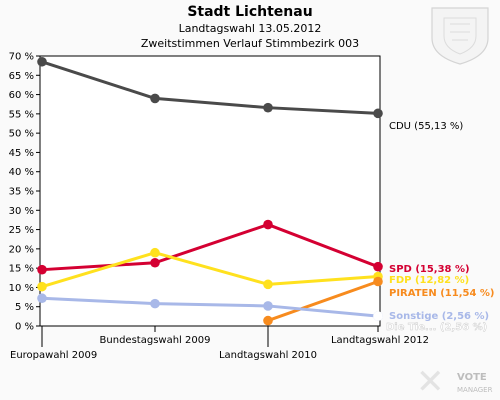  I want to click on end-label-piraten: PIRATEN (11,54 %), so click(442, 293).